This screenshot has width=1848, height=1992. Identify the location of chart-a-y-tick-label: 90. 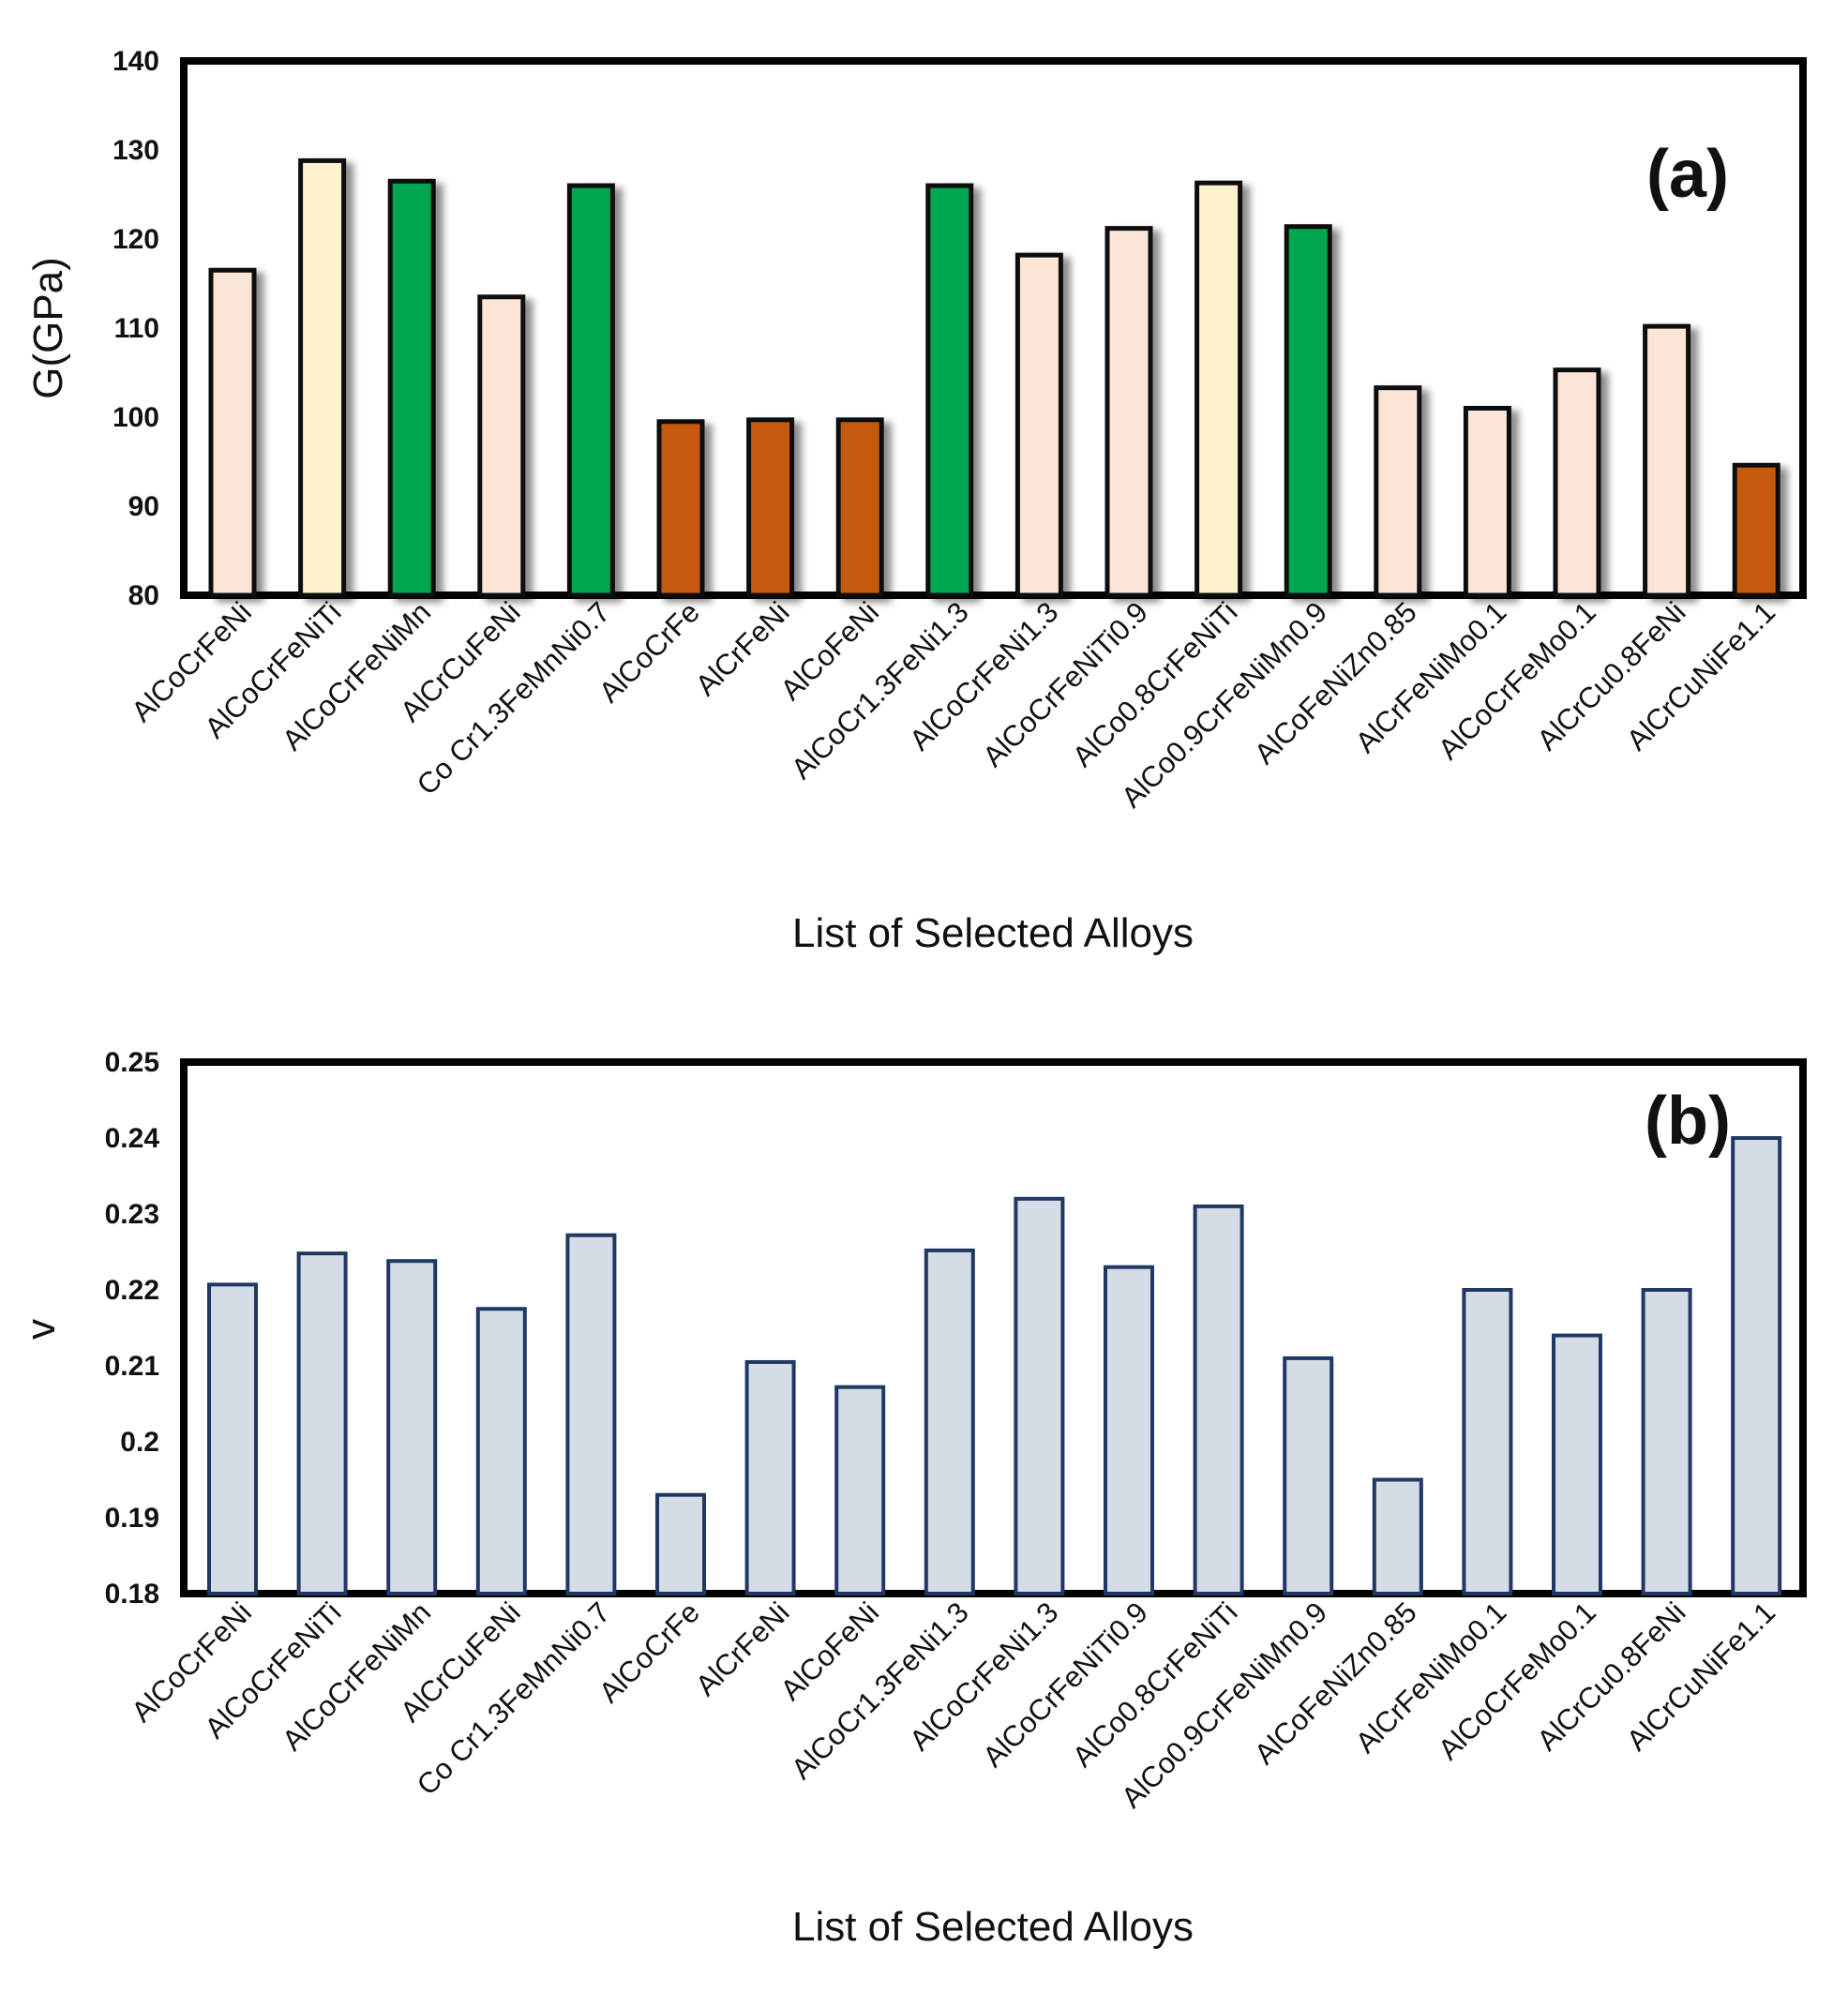
(143, 506).